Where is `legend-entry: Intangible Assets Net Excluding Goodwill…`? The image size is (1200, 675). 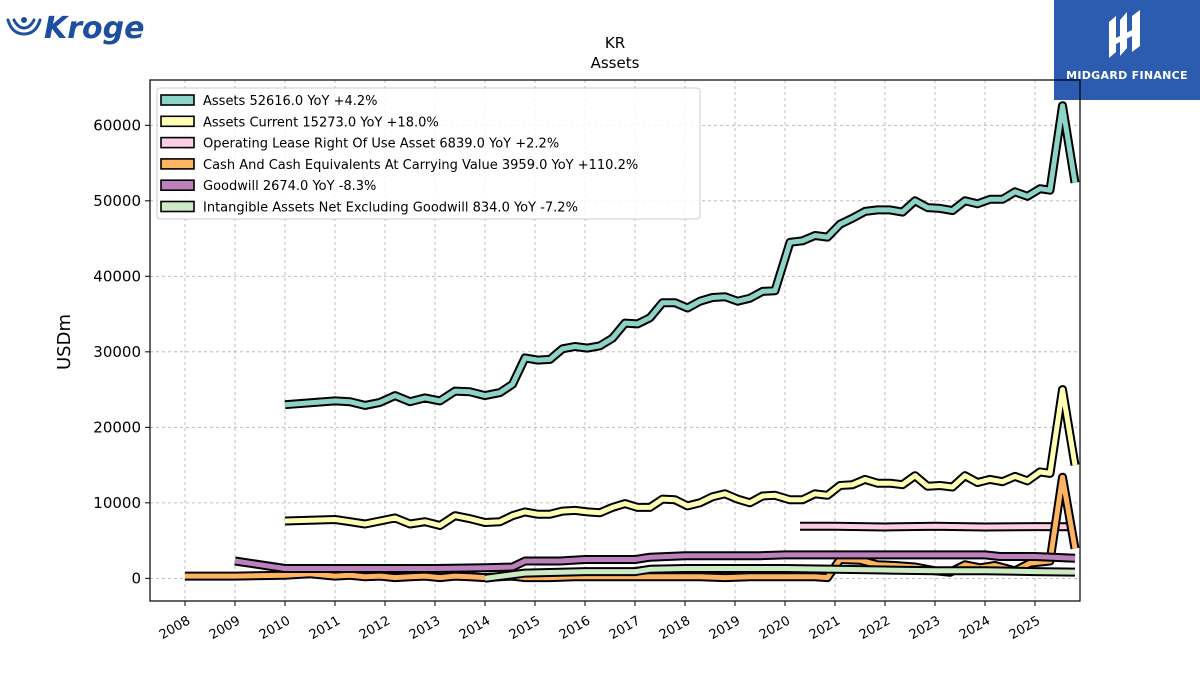
legend-entry: Intangible Assets Net Excluding Goodwill… is located at coordinates (390, 208).